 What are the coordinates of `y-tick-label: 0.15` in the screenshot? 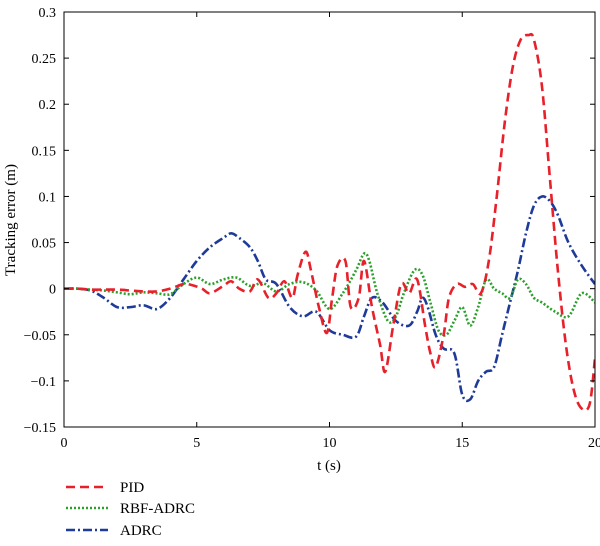 It's located at (44, 151).